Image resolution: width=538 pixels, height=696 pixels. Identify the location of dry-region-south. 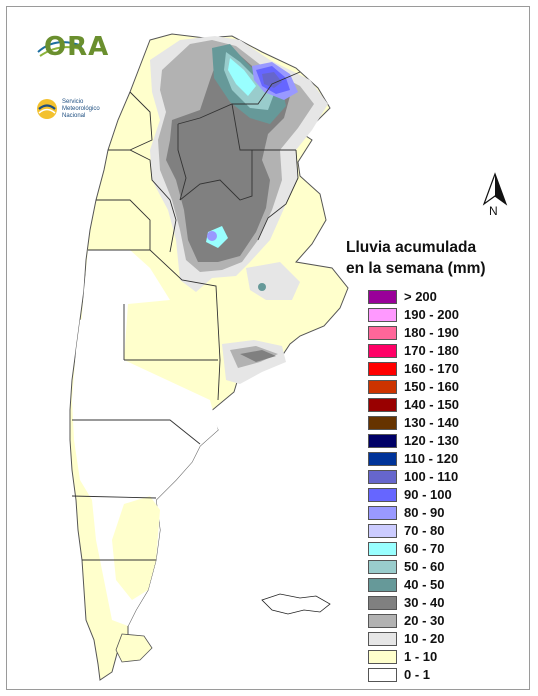
(145, 463).